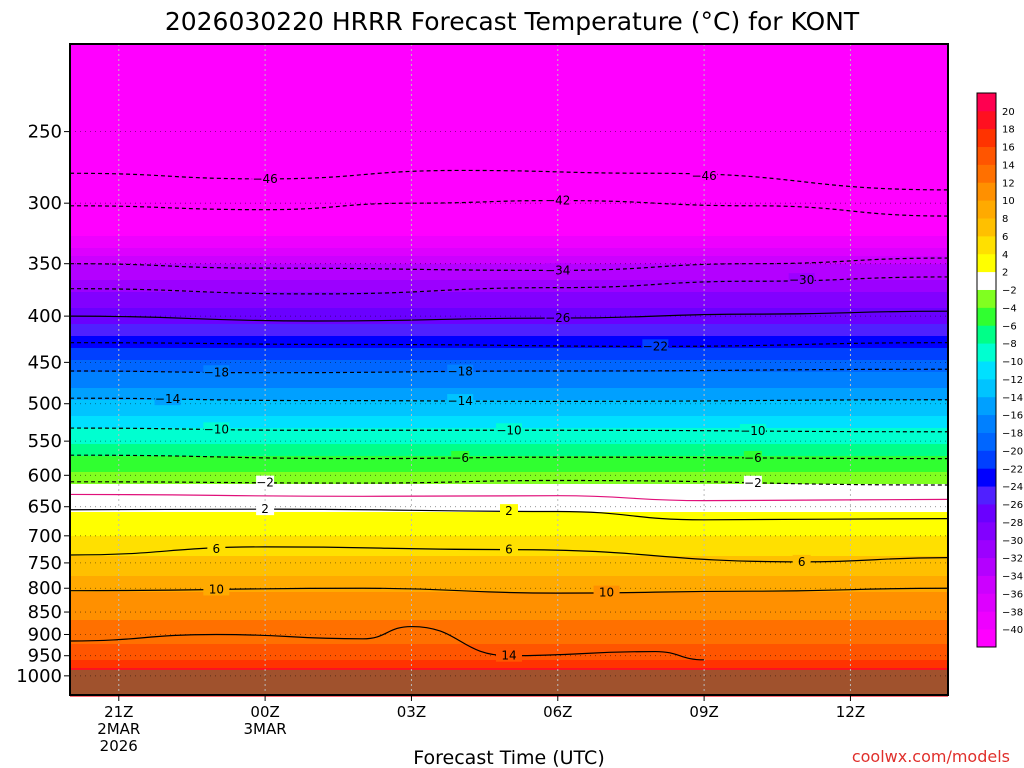 Image resolution: width=1024 pixels, height=768 pixels. I want to click on x-tick-label: 03Z, so click(411, 712).